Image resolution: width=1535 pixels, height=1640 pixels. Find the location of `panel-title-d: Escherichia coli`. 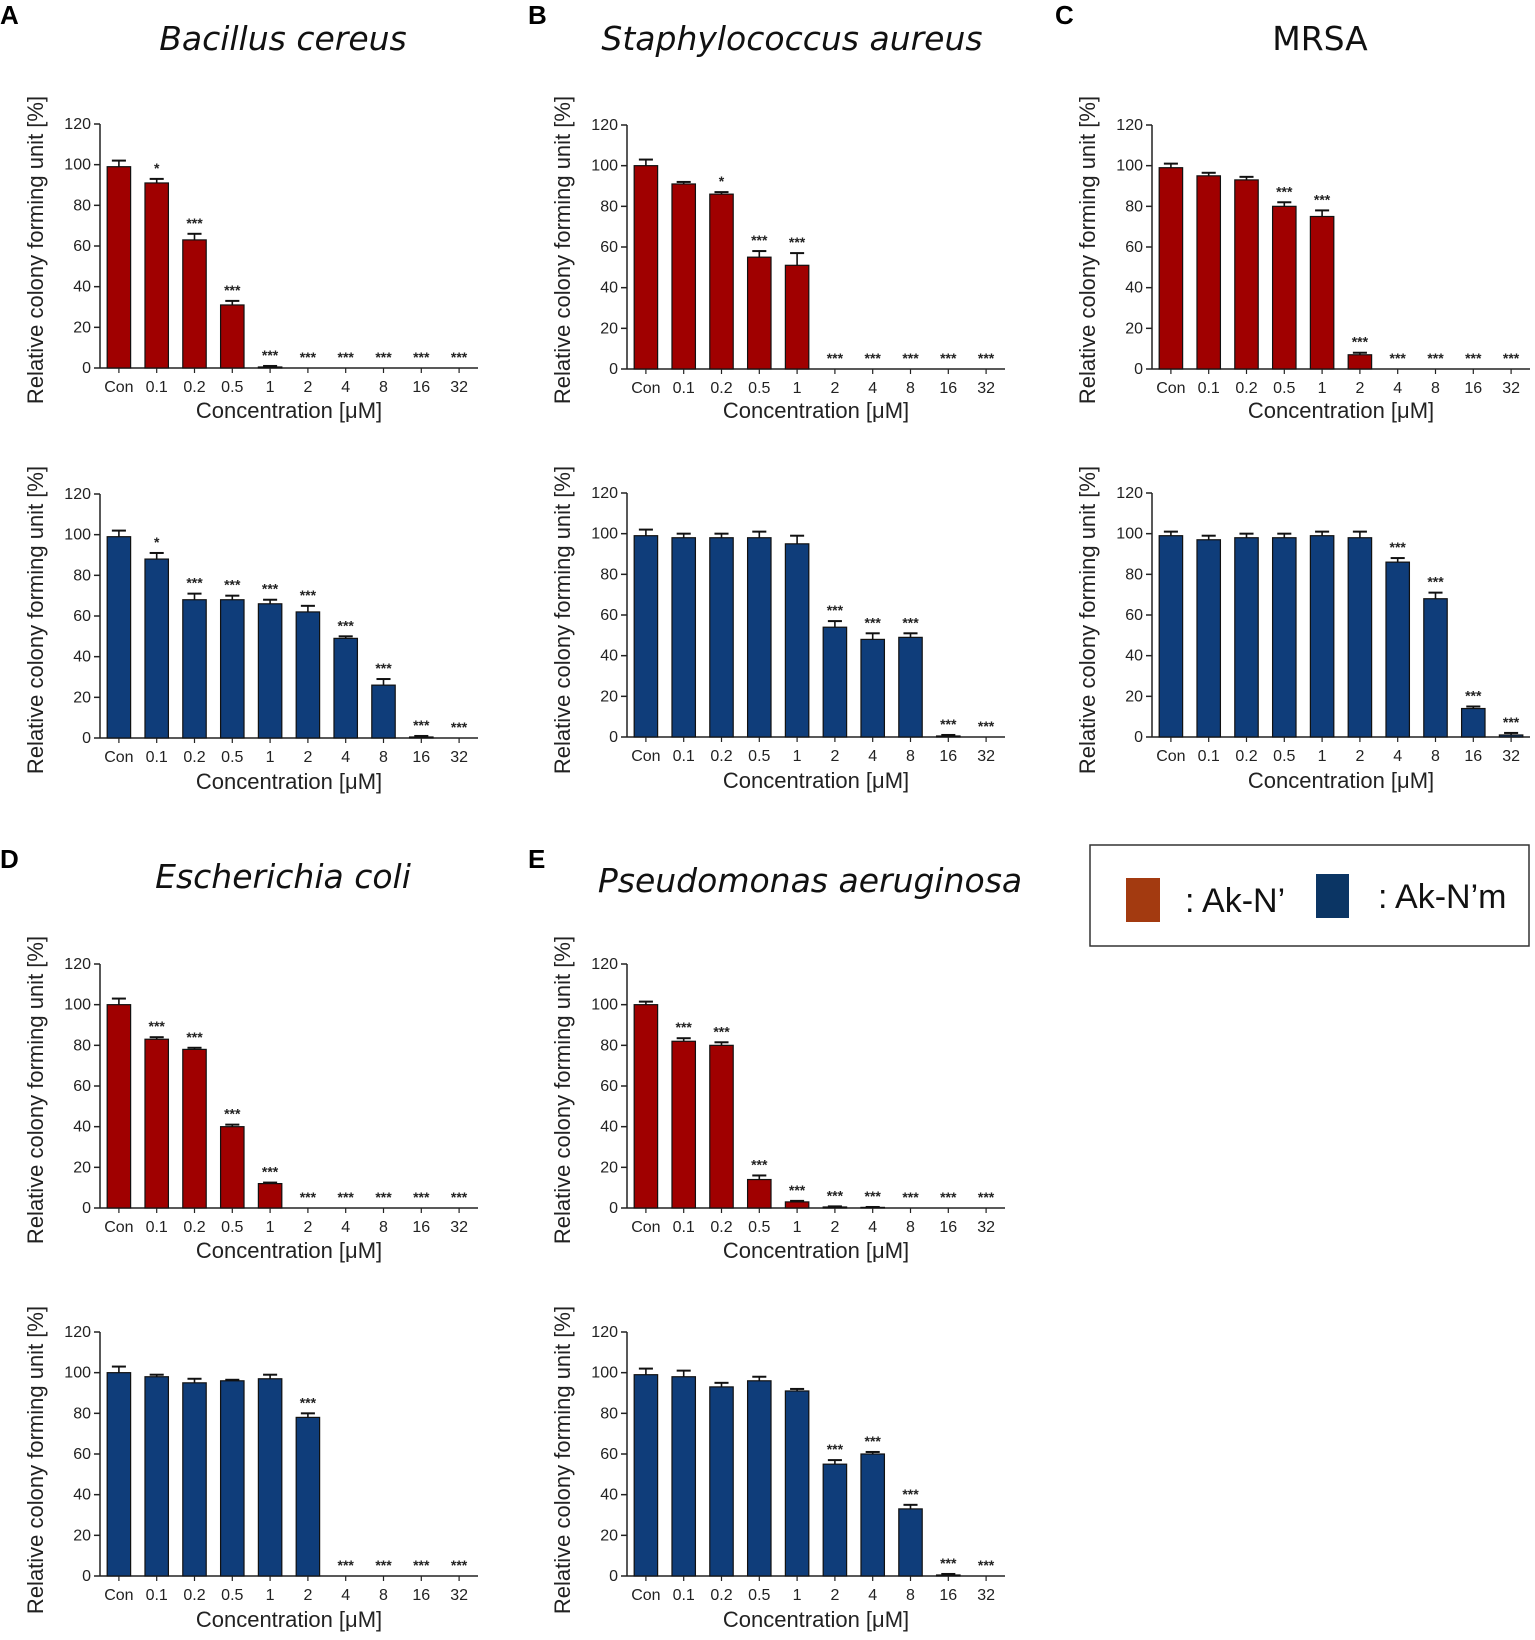

panel-title-d: Escherichia coli is located at coordinates (283, 876).